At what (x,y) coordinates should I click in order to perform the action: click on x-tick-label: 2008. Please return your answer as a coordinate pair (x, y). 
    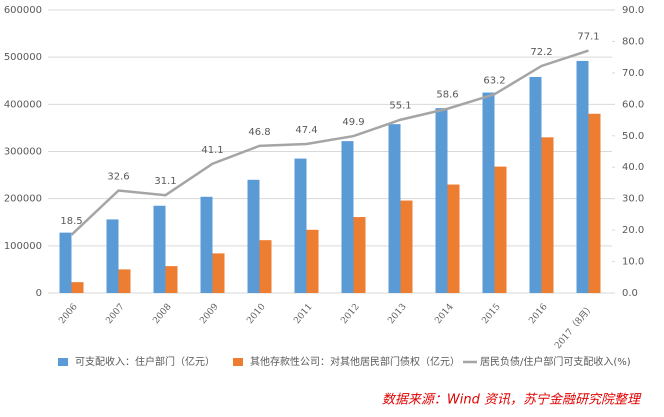
    Looking at the image, I should click on (162, 314).